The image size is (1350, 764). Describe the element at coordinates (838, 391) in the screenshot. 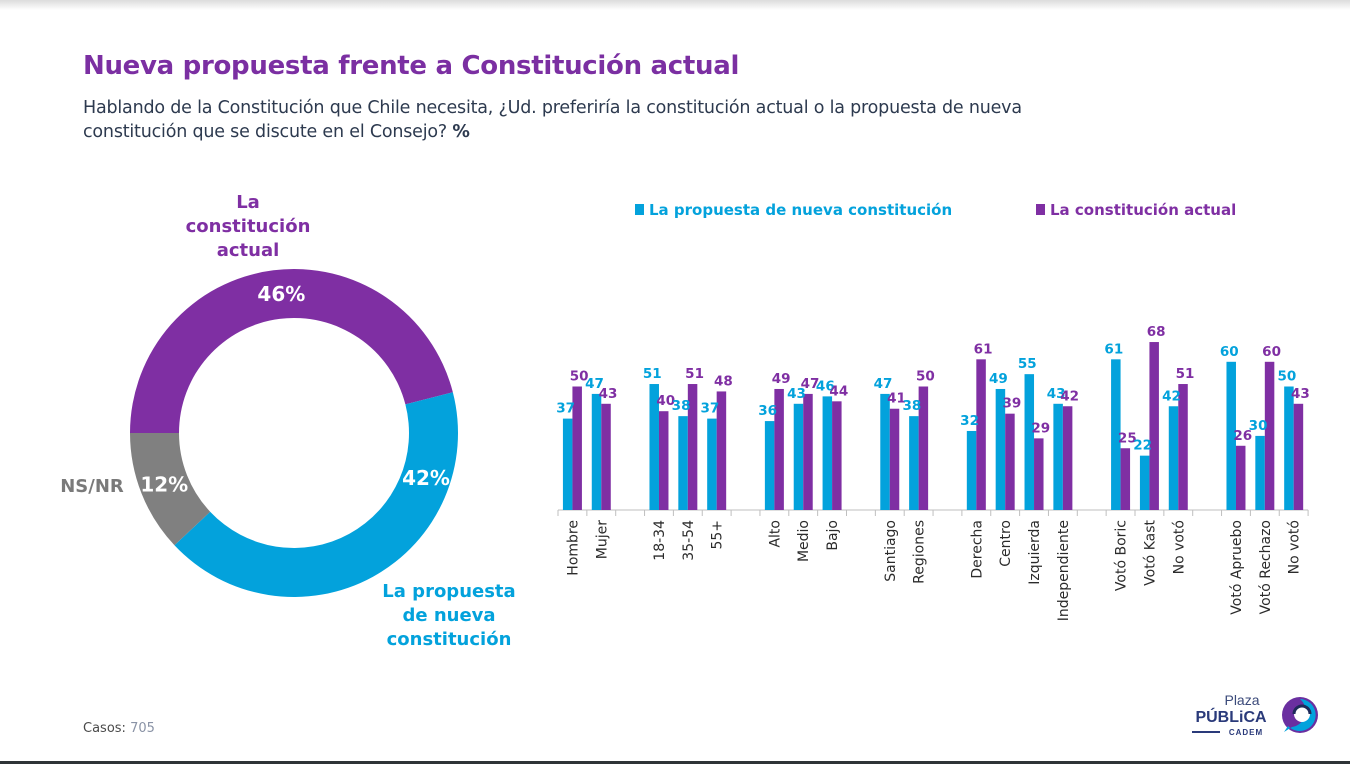

I see `bar-label-actual: 44` at that location.